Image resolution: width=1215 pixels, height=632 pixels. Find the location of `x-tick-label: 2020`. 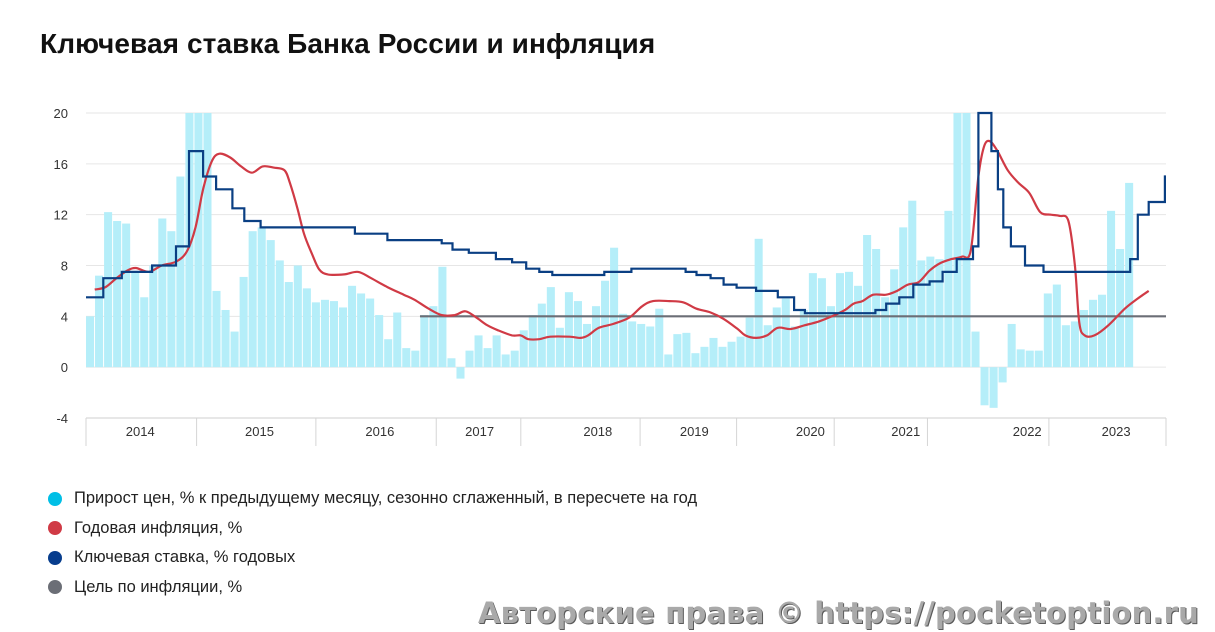

x-tick-label: 2020 is located at coordinates (810, 431).